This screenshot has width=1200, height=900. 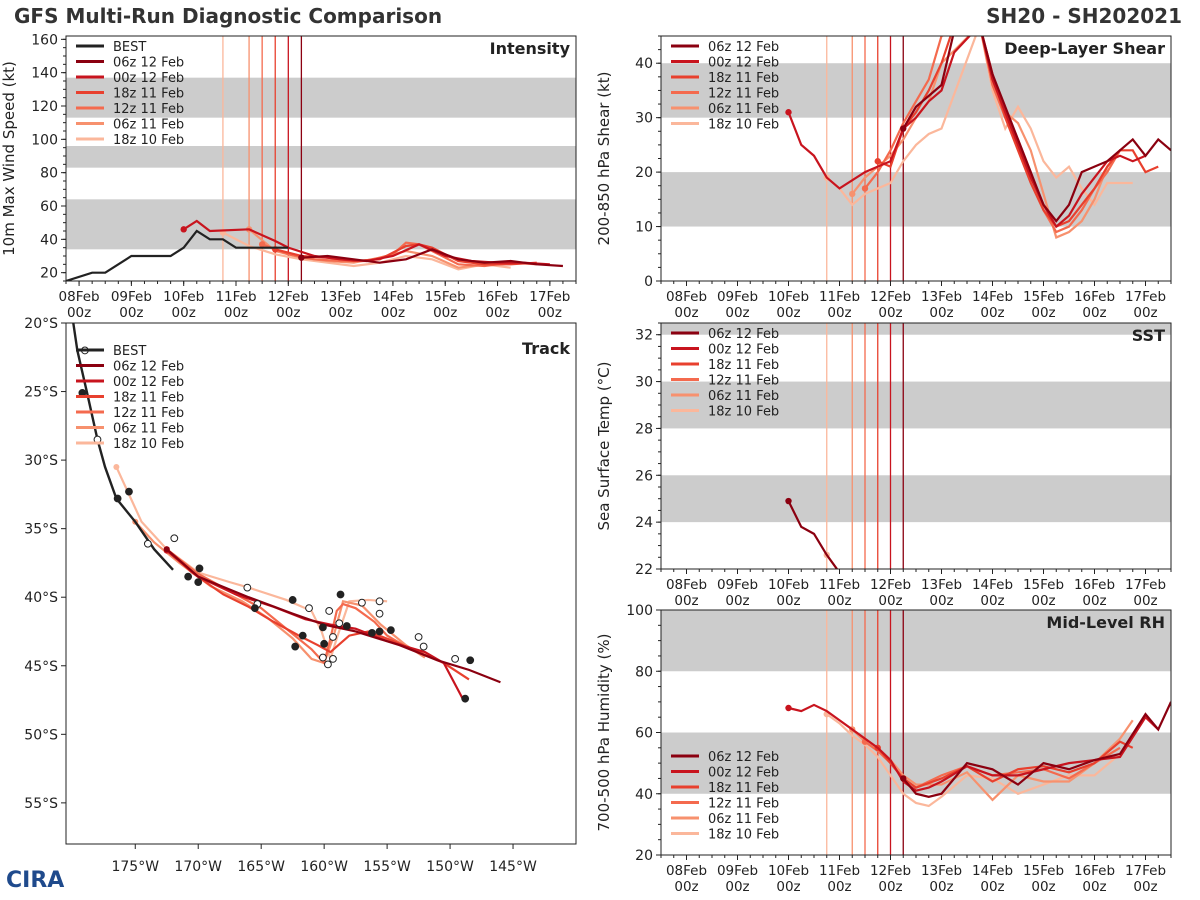 I want to click on intensity-legend-label: 00z 12 Feb, so click(x=148, y=78).